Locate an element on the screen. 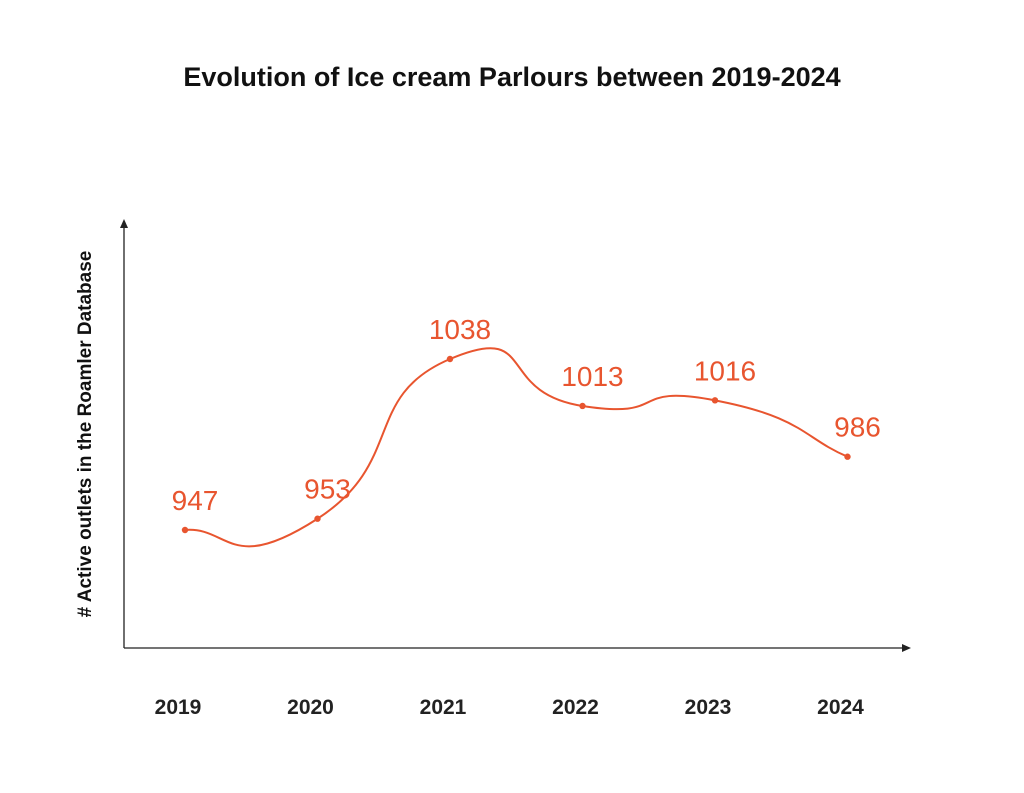  x-tick-label-2023: 2023 is located at coordinates (708, 707).